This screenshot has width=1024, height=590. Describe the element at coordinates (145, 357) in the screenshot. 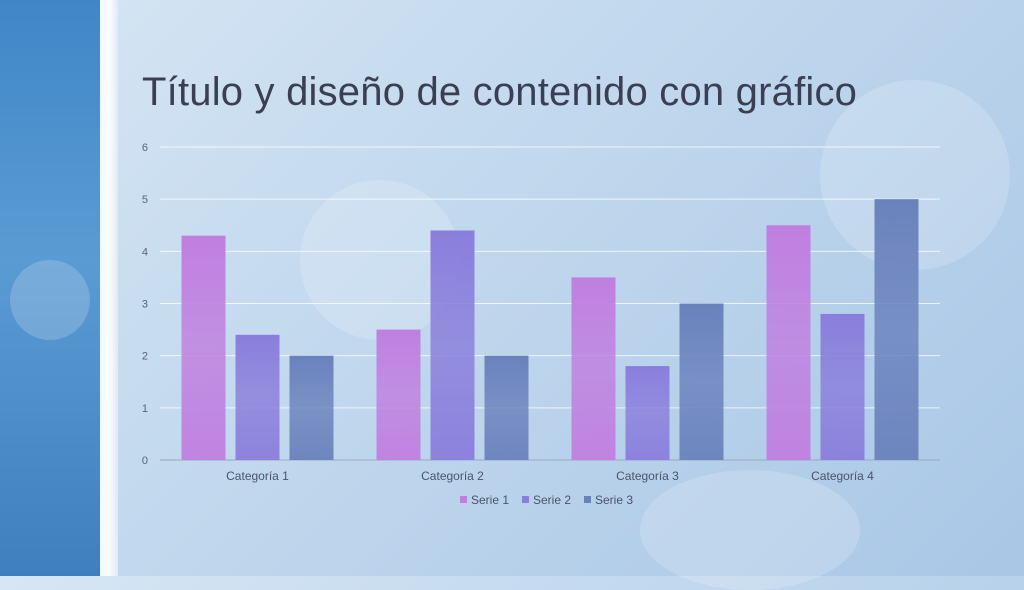

I see `y-tick-label: 2` at that location.